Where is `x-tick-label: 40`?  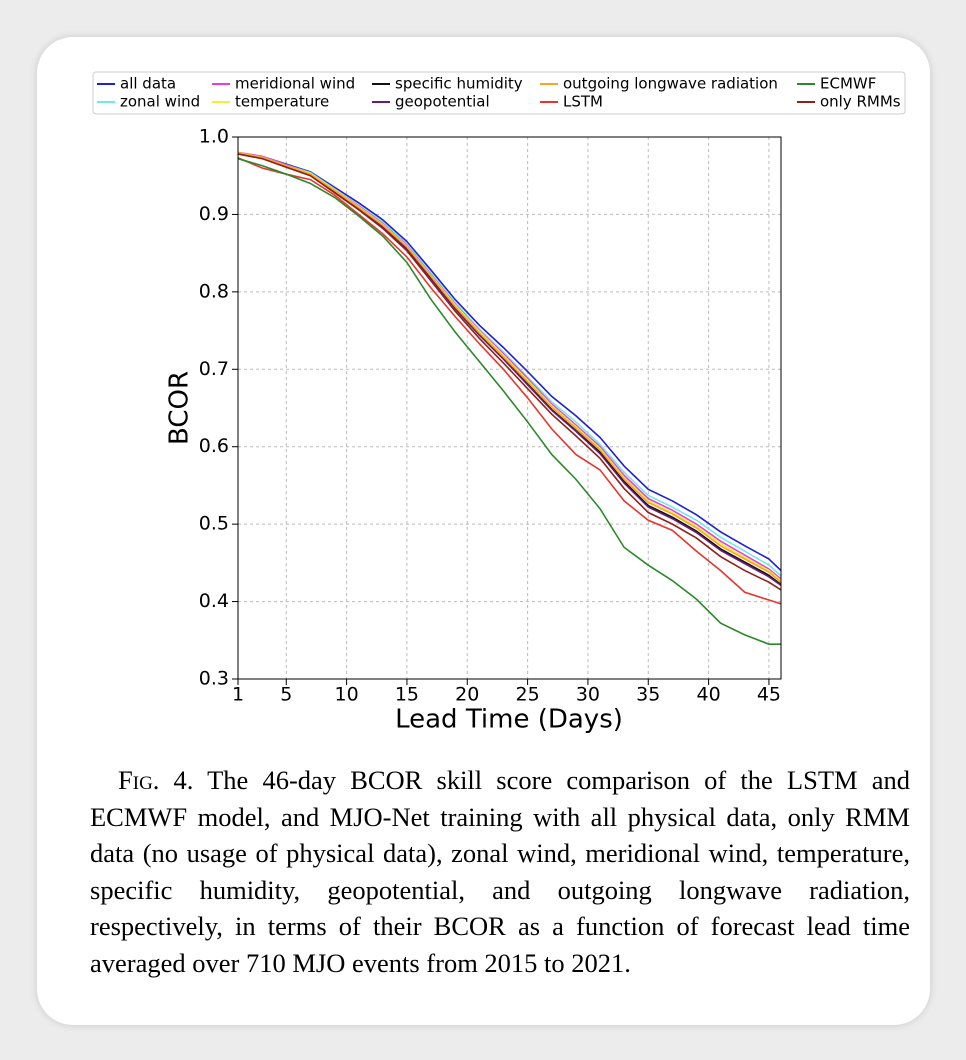
x-tick-label: 40 is located at coordinates (709, 695).